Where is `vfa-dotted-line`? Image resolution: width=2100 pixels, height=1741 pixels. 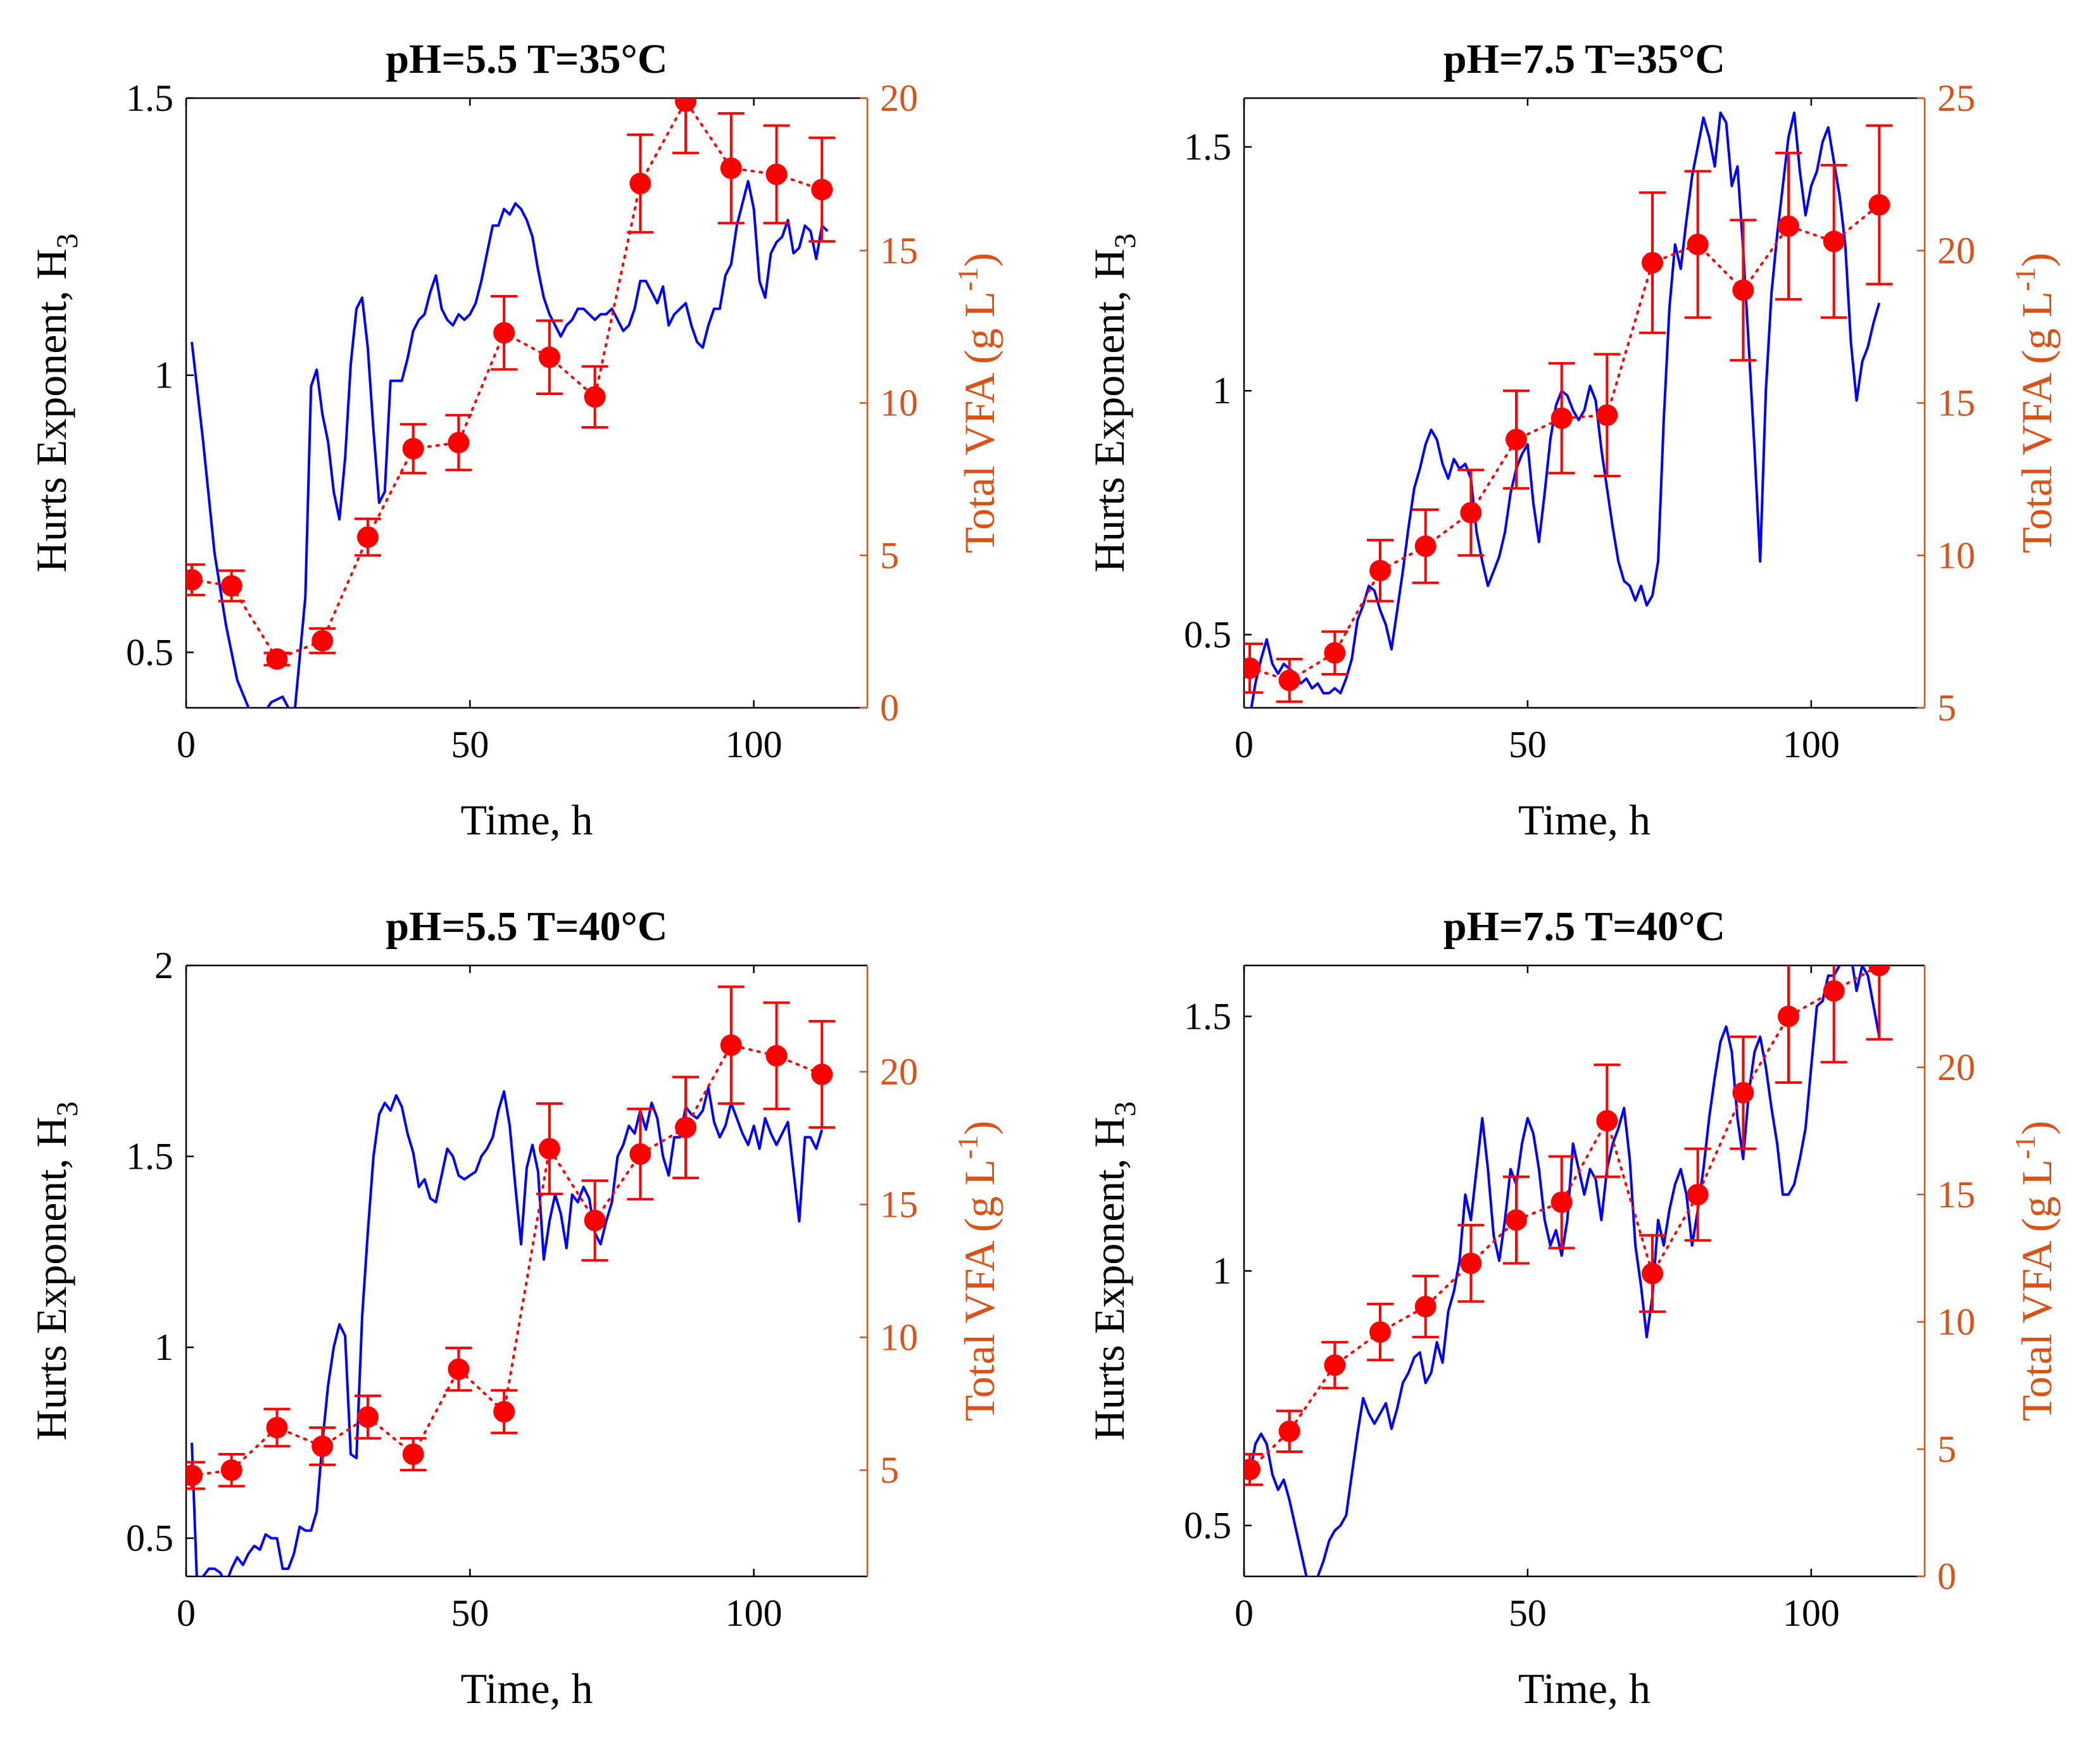 vfa-dotted-line is located at coordinates (1564, 1218).